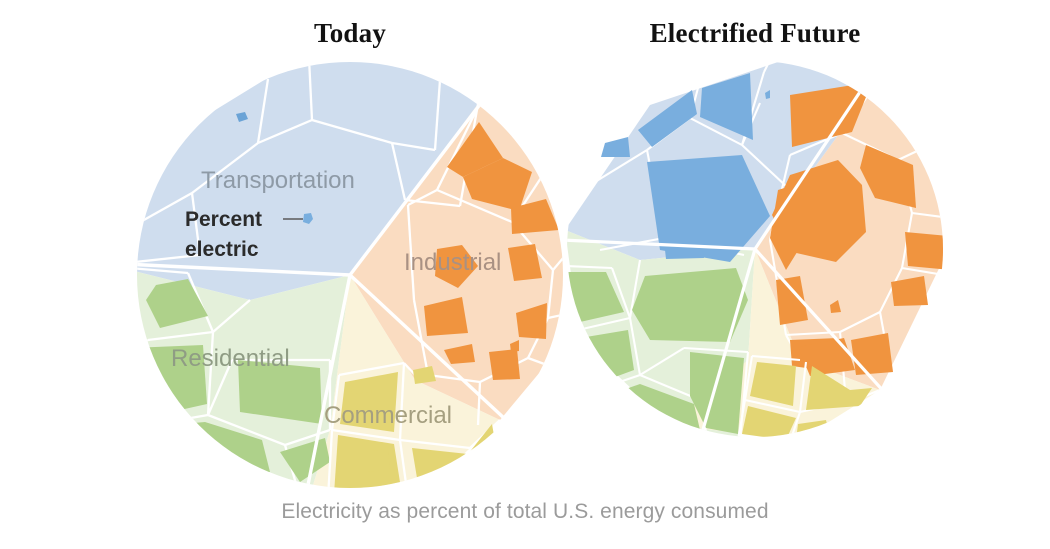 The image size is (1050, 549). I want to click on future-commercial-cell-edges, so click(808, 395).